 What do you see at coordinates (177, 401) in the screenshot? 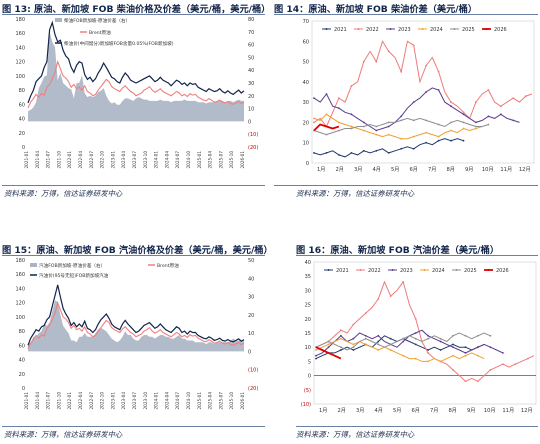
I see `x-tick-label: 2024-07` at bounding box center [177, 401].